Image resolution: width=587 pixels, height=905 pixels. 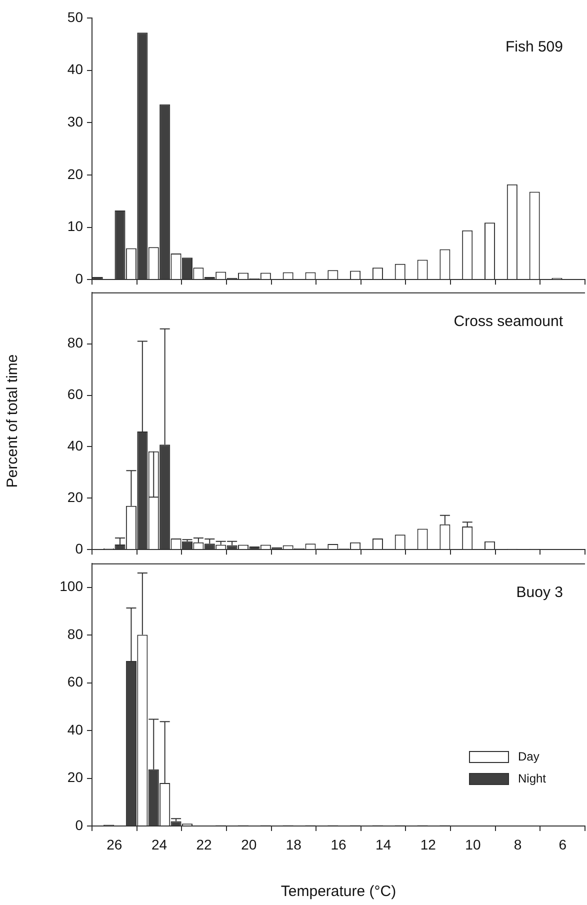 What do you see at coordinates (75, 122) in the screenshot?
I see `y-tick-label: 30` at bounding box center [75, 122].